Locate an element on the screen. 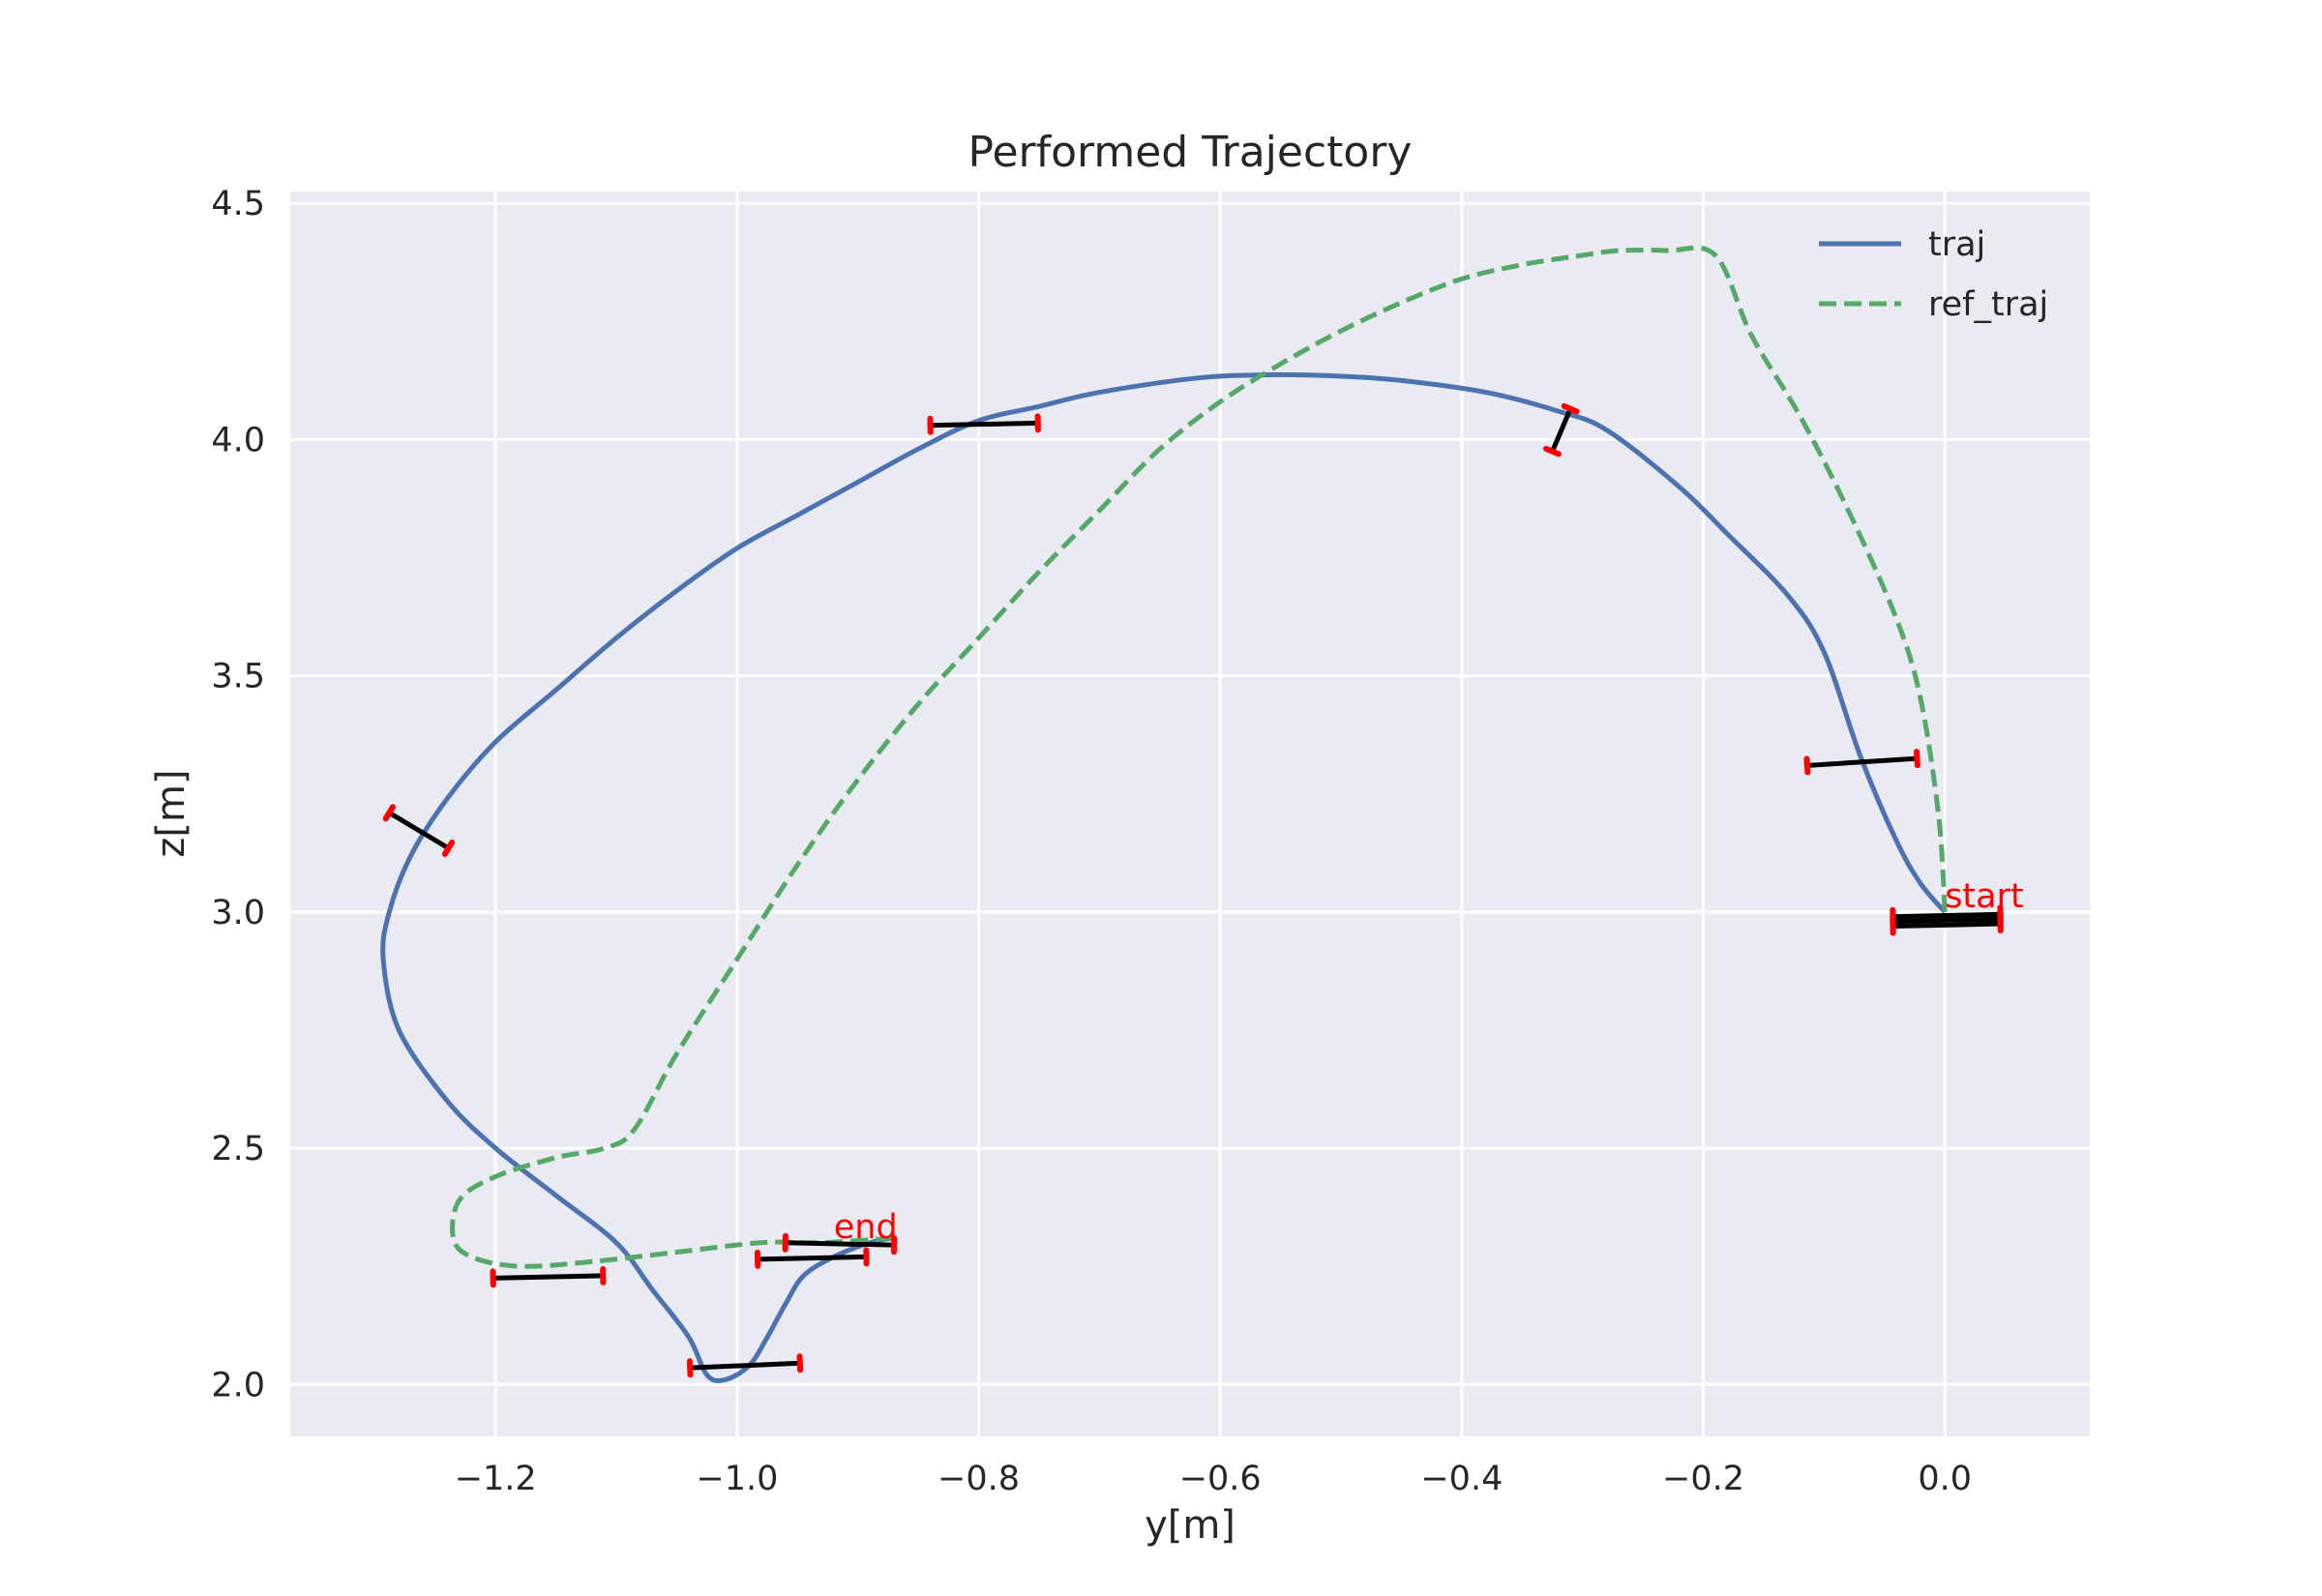 The height and width of the screenshot is (1596, 2322). y-tick-label: 4.0 is located at coordinates (238, 440).